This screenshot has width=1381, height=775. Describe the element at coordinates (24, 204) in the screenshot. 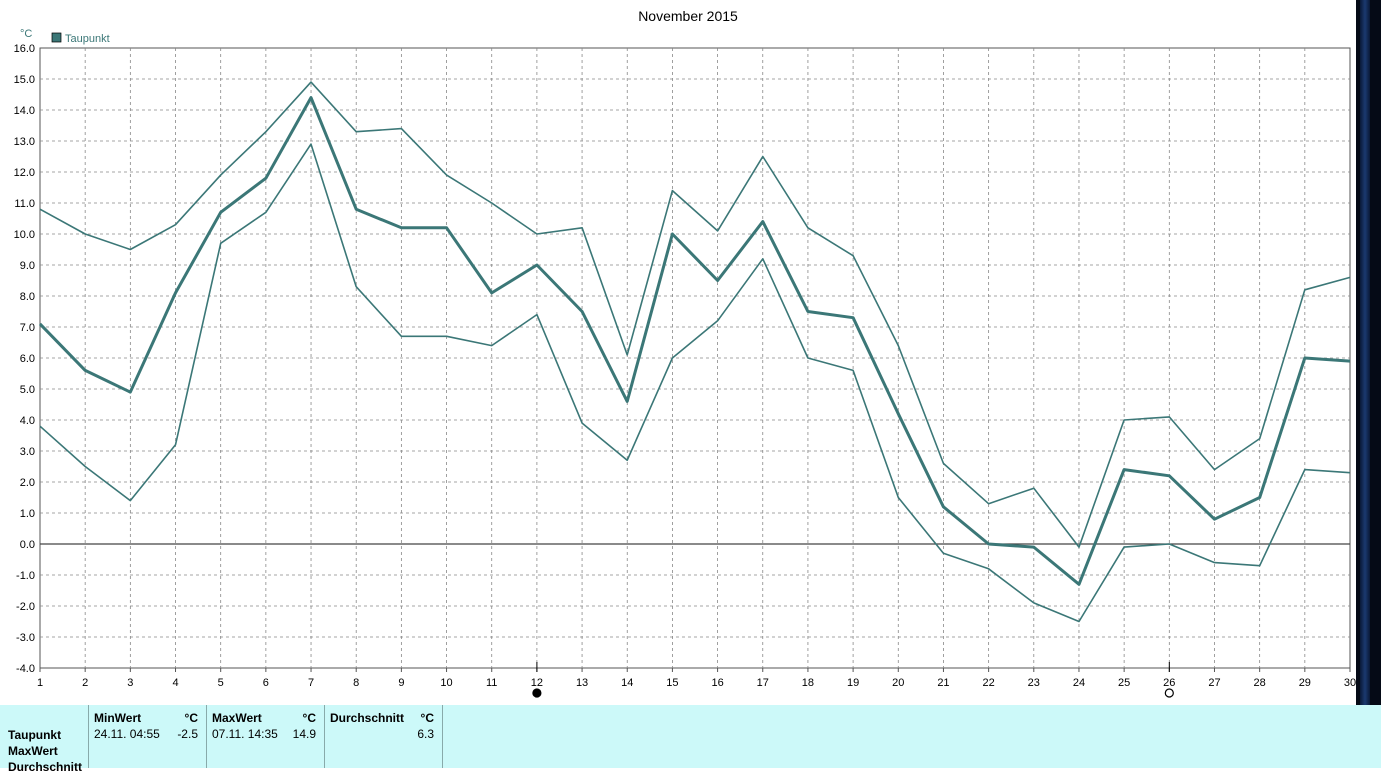

I see `y-tick-label: 11.0` at that location.